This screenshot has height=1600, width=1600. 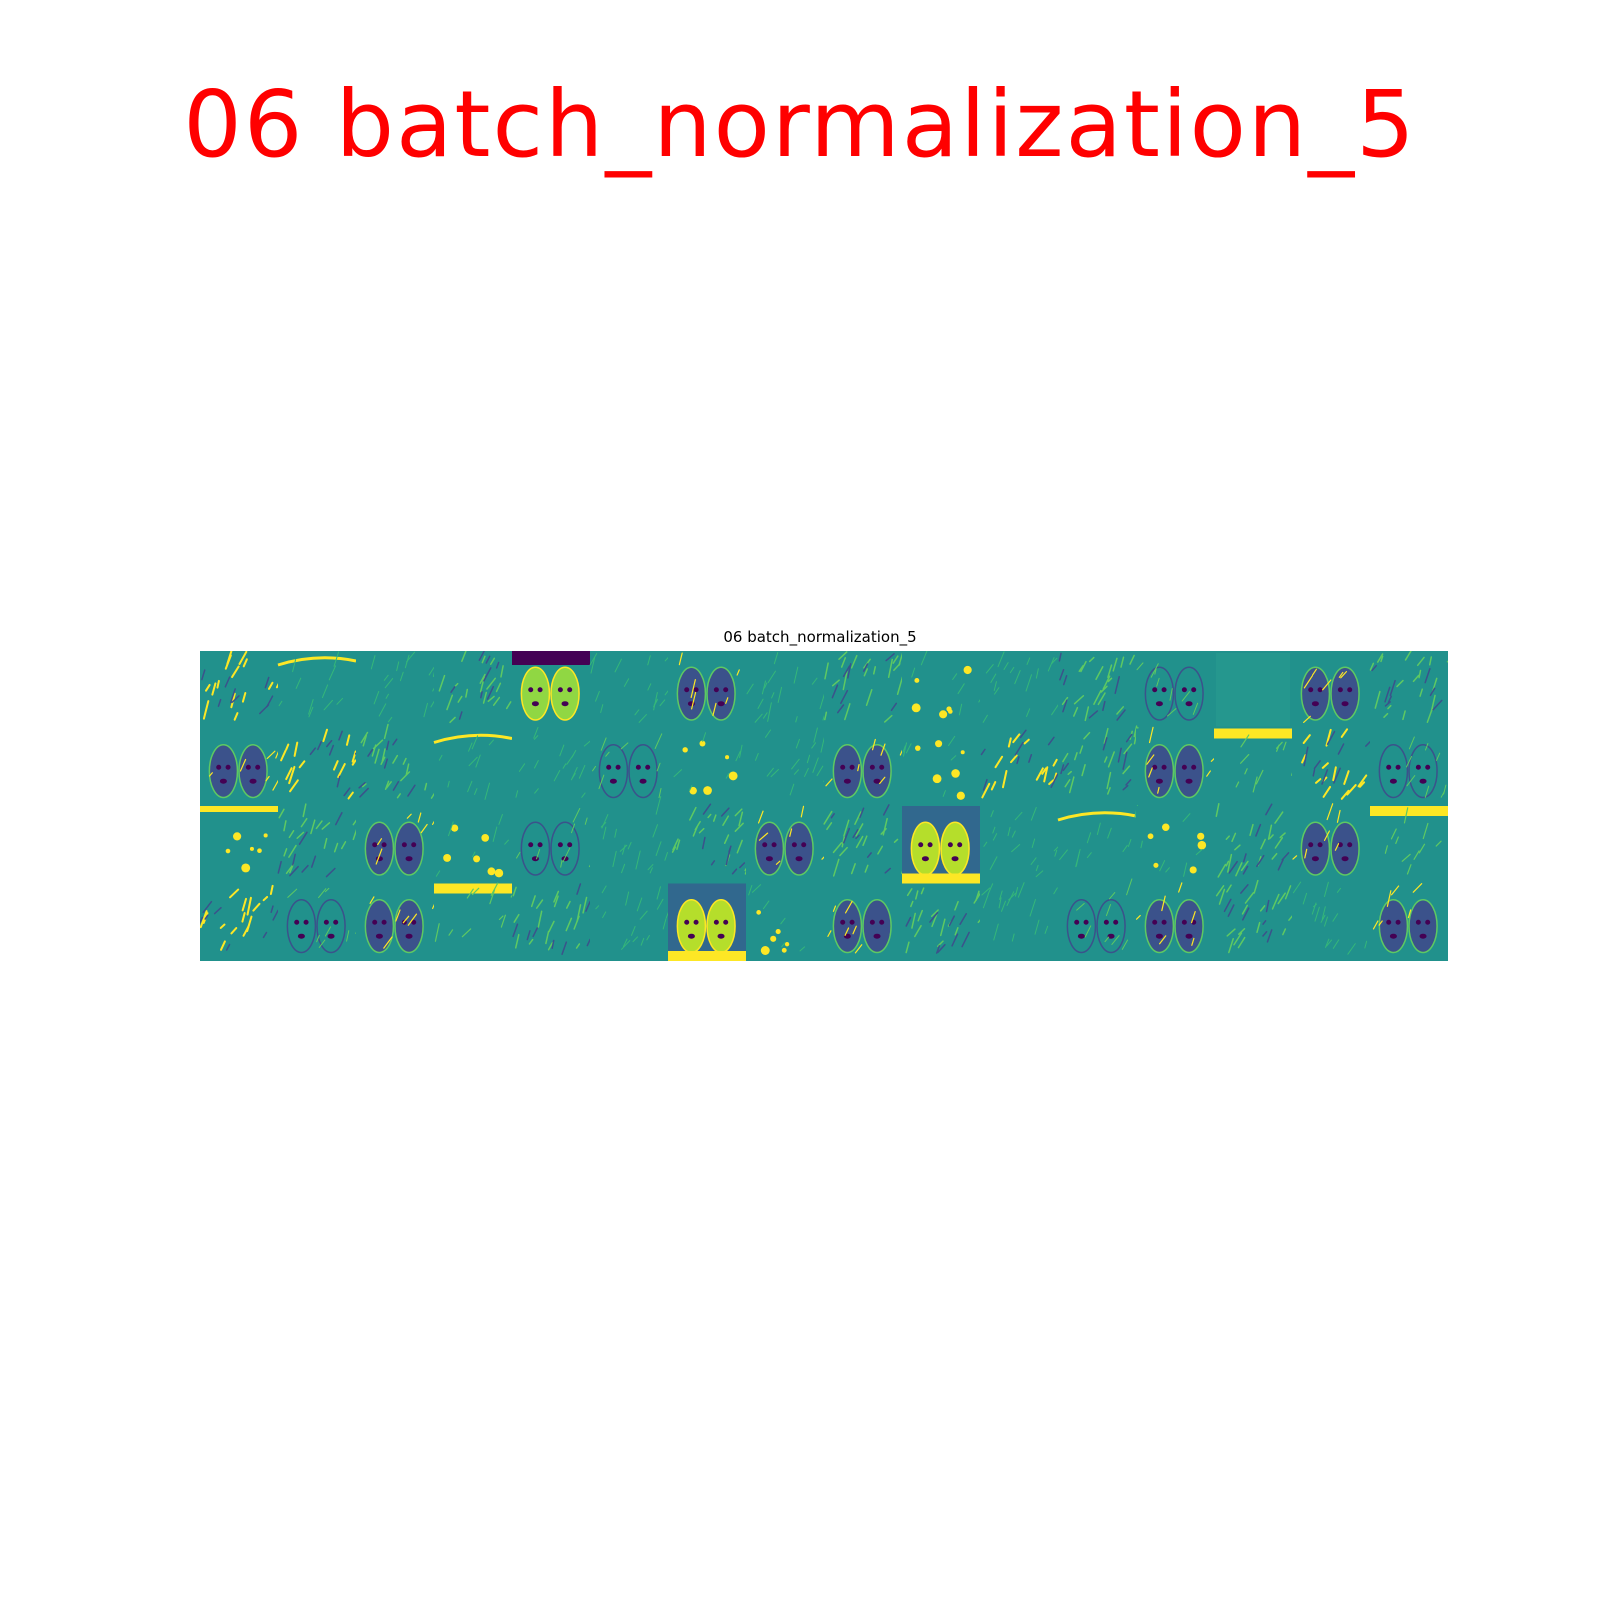 I want to click on figure-title: 06 batch_normalization_5, so click(x=820, y=637).